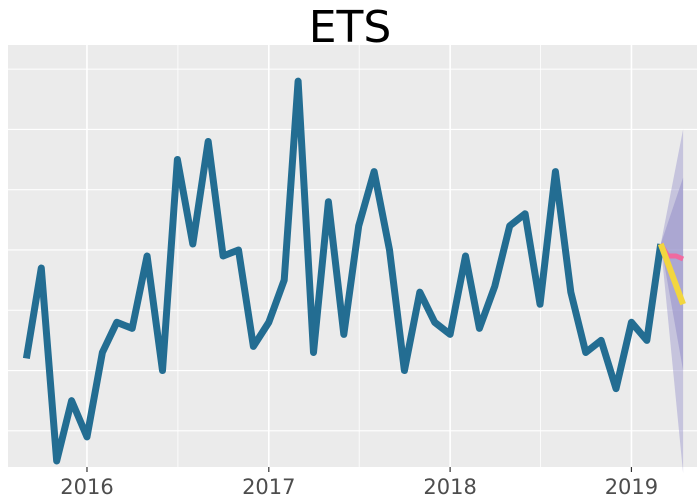 The height and width of the screenshot is (500, 700). Describe the element at coordinates (631, 487) in the screenshot. I see `x-tick-label: 2019` at that location.